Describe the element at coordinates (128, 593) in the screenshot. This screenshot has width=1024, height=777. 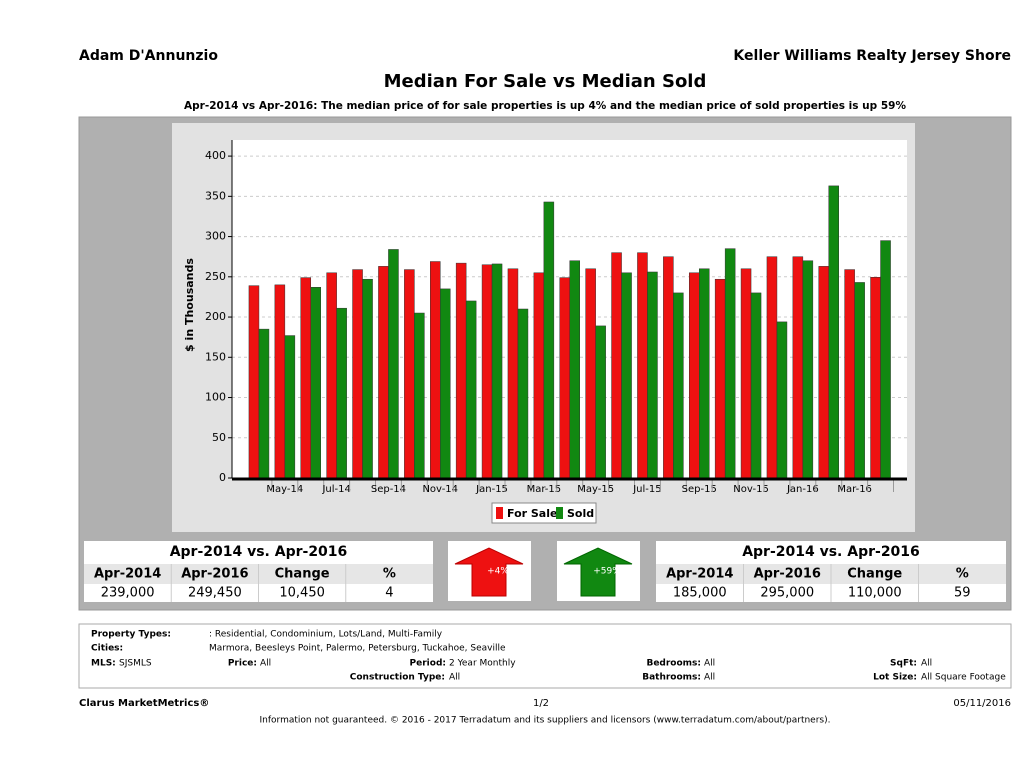
I see `stats-value: 239,000` at that location.